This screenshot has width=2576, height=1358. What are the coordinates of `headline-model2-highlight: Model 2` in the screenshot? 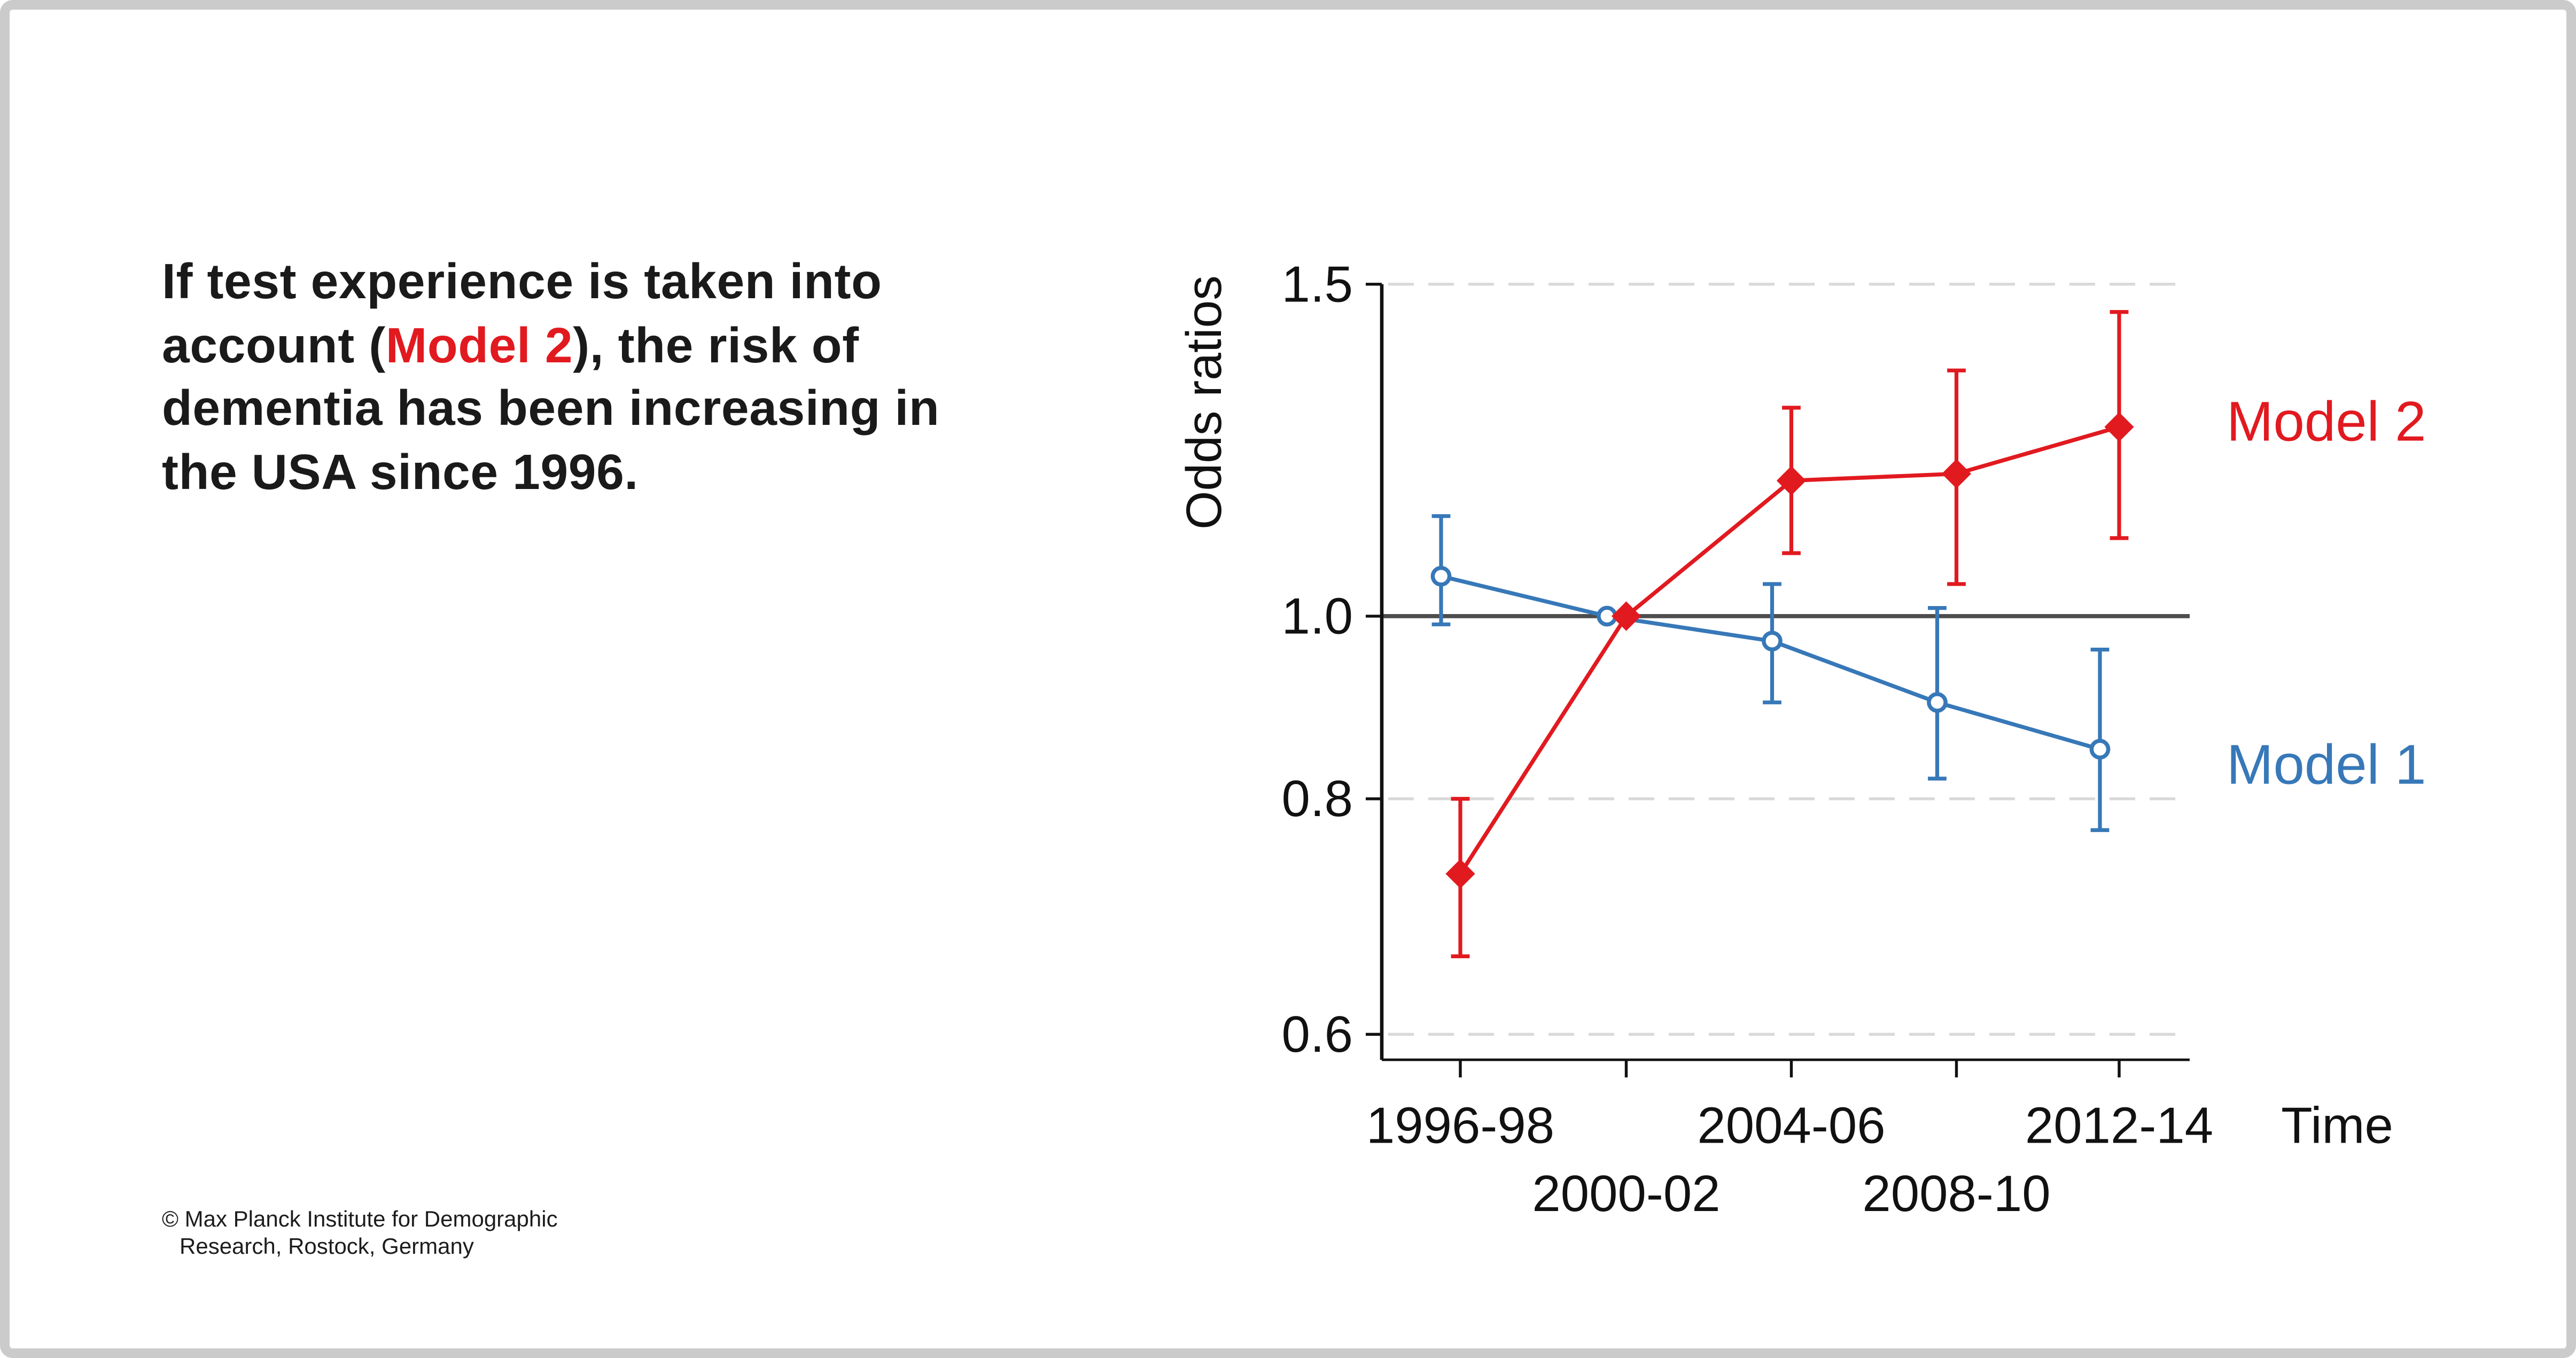 It's located at (479, 344).